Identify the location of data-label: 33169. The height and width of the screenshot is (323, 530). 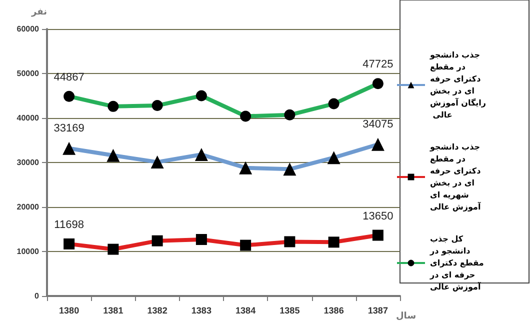
(69, 128).